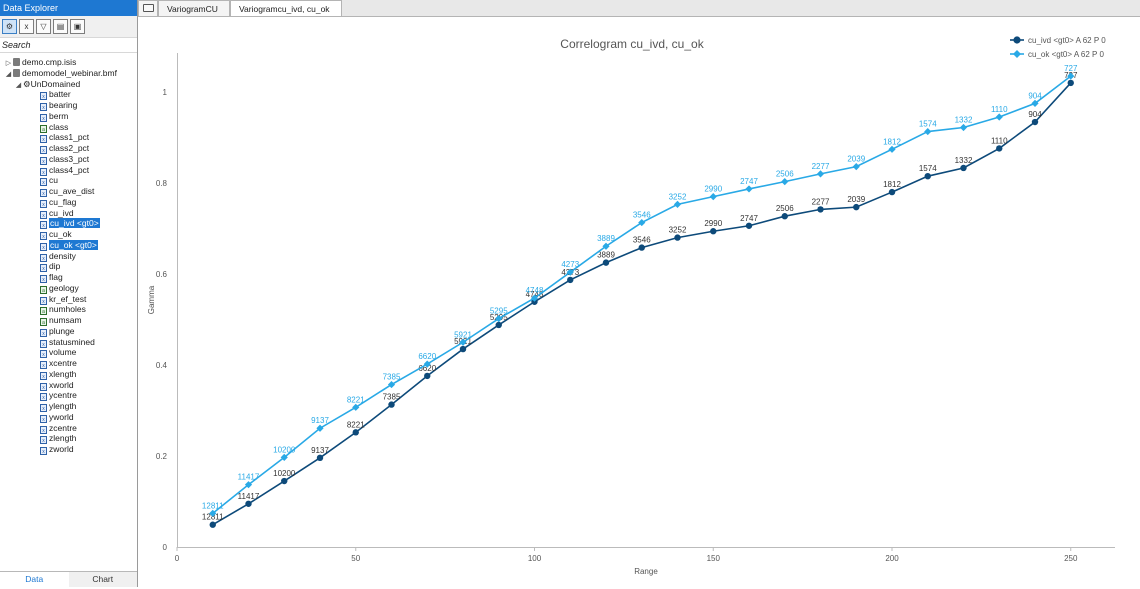 This screenshot has height=589, width=1140. What do you see at coordinates (68, 234) in the screenshot?
I see `tree-item-field: x cu_ok` at bounding box center [68, 234].